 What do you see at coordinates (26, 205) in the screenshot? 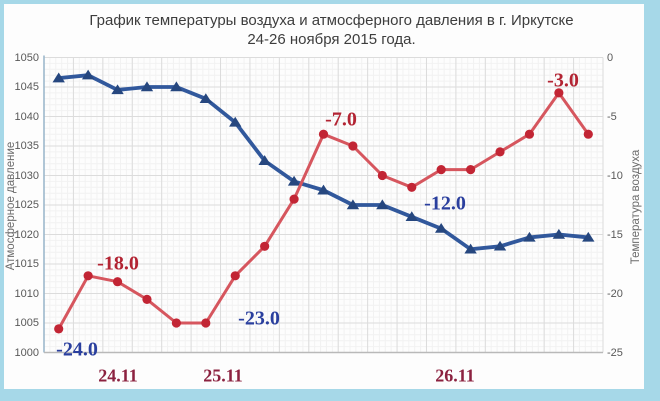
I see `left-axis-tick-label: 1025` at bounding box center [26, 205].